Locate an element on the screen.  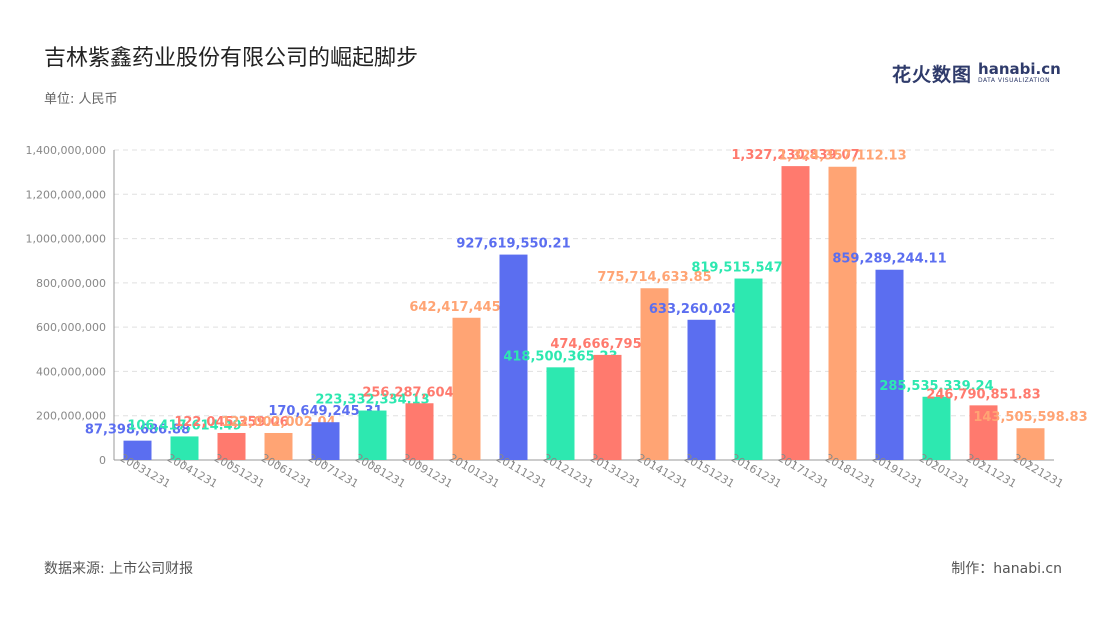
y-tick-label: 400,000,000 is located at coordinates (71, 371).